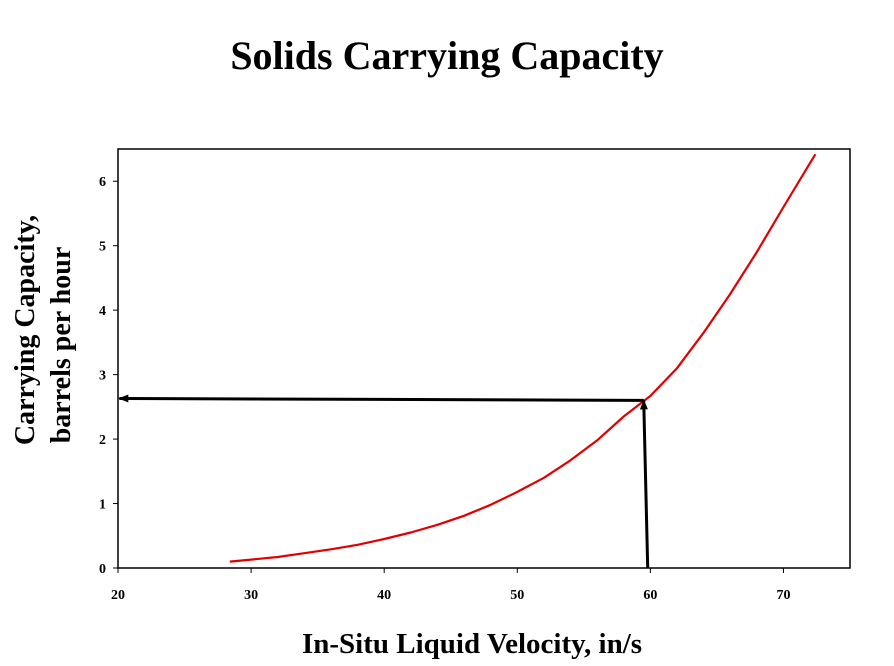 This screenshot has width=894, height=666. What do you see at coordinates (447, 55) in the screenshot?
I see `chart-title: Solids Carrying Capacity` at bounding box center [447, 55].